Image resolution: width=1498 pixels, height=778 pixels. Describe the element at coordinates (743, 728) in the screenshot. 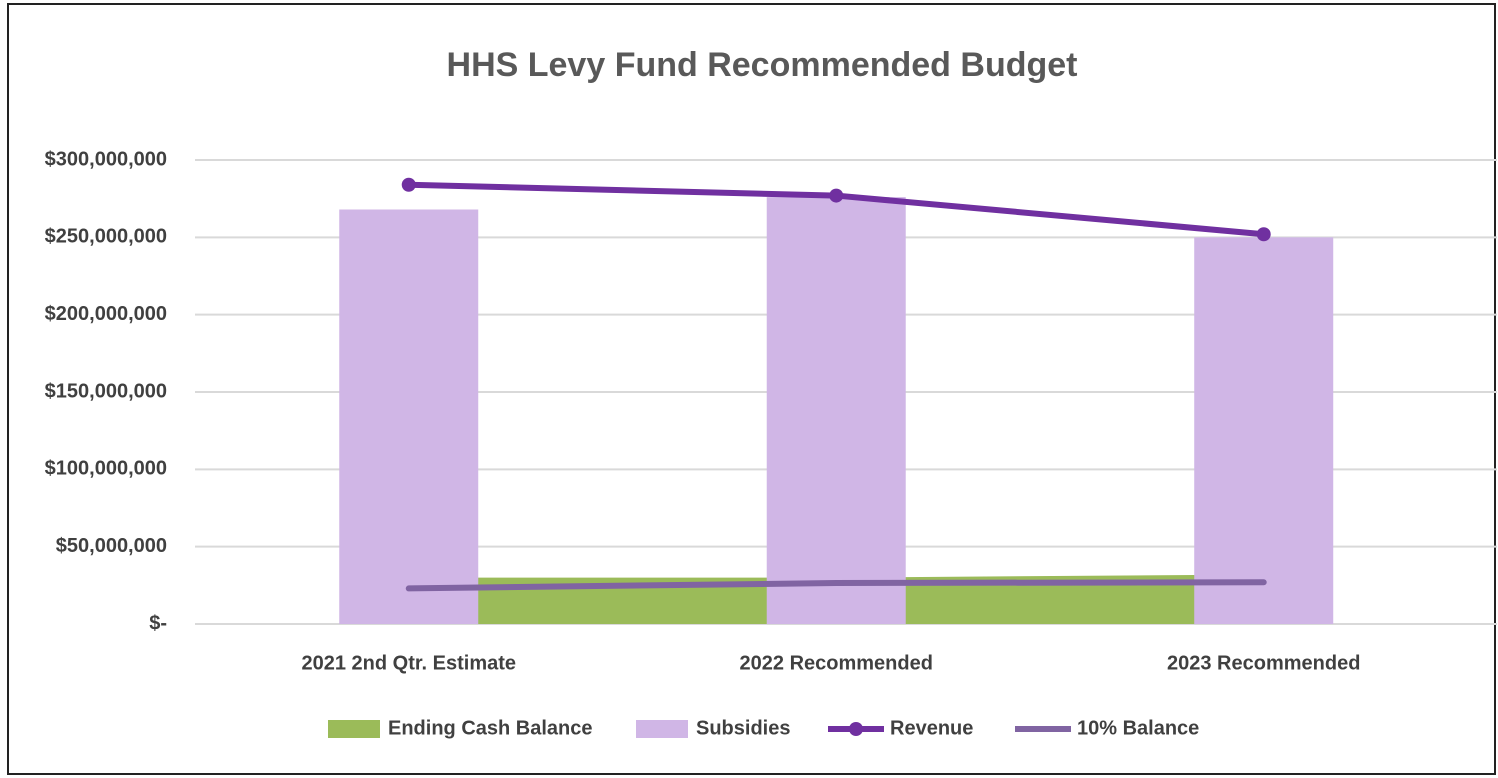

I see `legend-label: Subsidies` at that location.